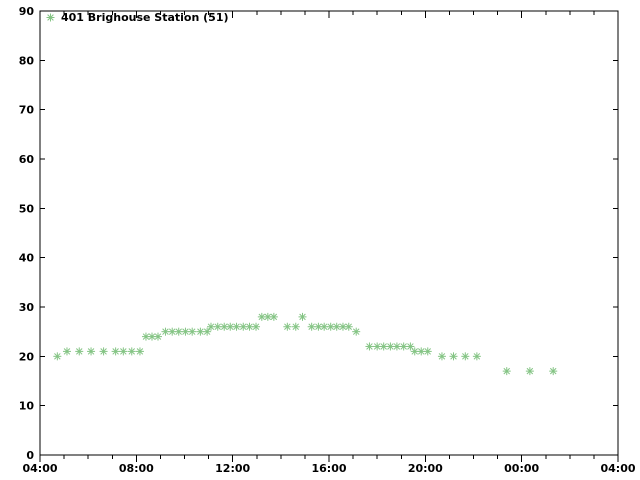  What do you see at coordinates (27, 258) in the screenshot?
I see `y-tick-label: 40` at bounding box center [27, 258].